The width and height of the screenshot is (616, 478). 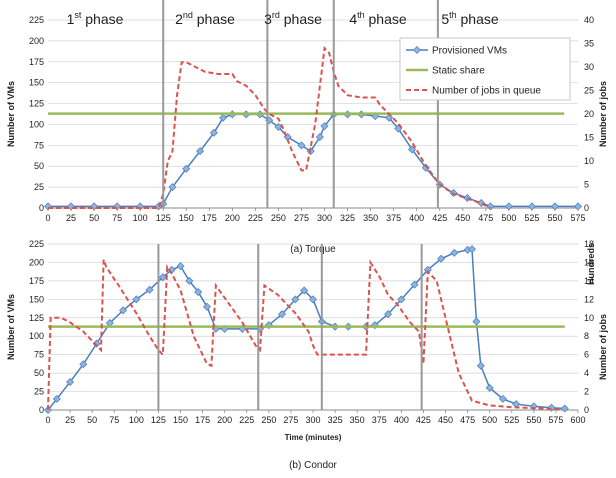 I want to click on y-tick-label: 25, so click(x=39, y=187).